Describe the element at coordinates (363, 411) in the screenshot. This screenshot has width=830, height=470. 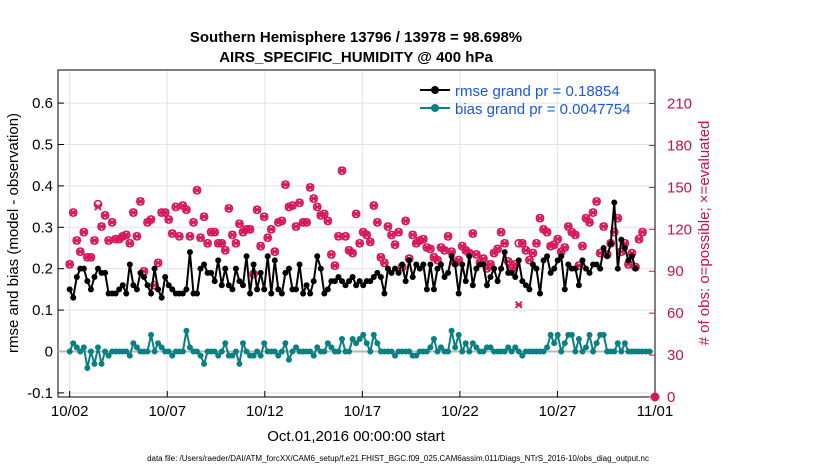
I see `x-tick-label: 10/17` at that location.